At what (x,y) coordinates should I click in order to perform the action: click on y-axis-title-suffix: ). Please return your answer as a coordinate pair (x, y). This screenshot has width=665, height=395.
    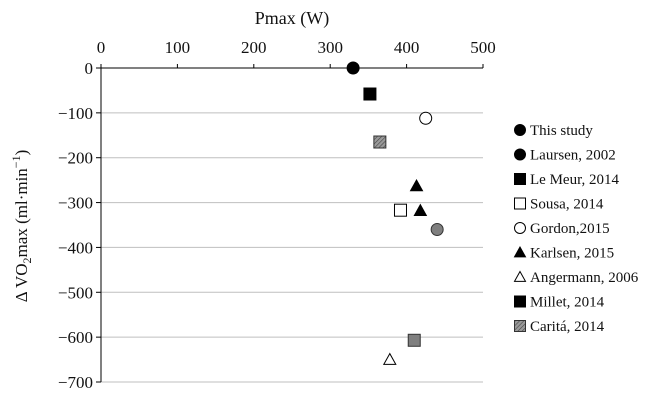
    Looking at the image, I should click on (21, 153).